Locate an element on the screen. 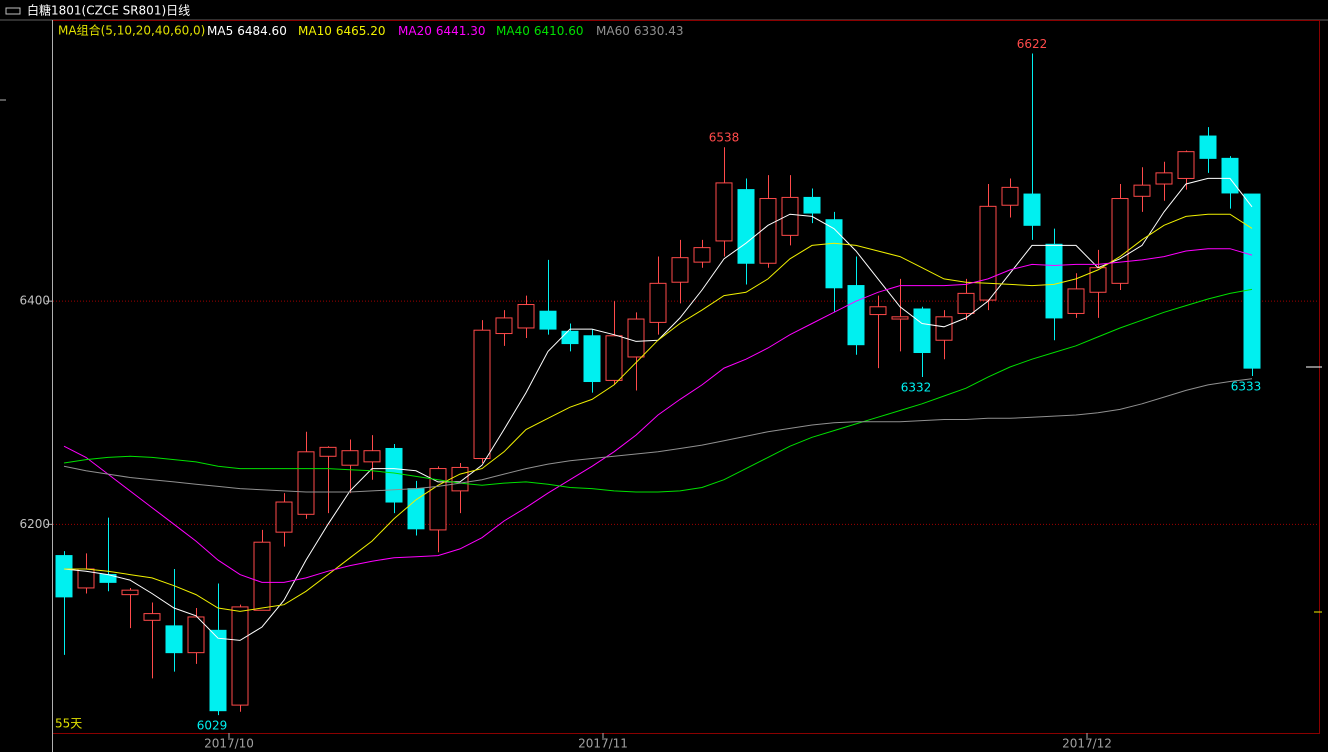 Image resolution: width=1328 pixels, height=752 pixels. x-tick-label: 2017/12 is located at coordinates (1087, 744).